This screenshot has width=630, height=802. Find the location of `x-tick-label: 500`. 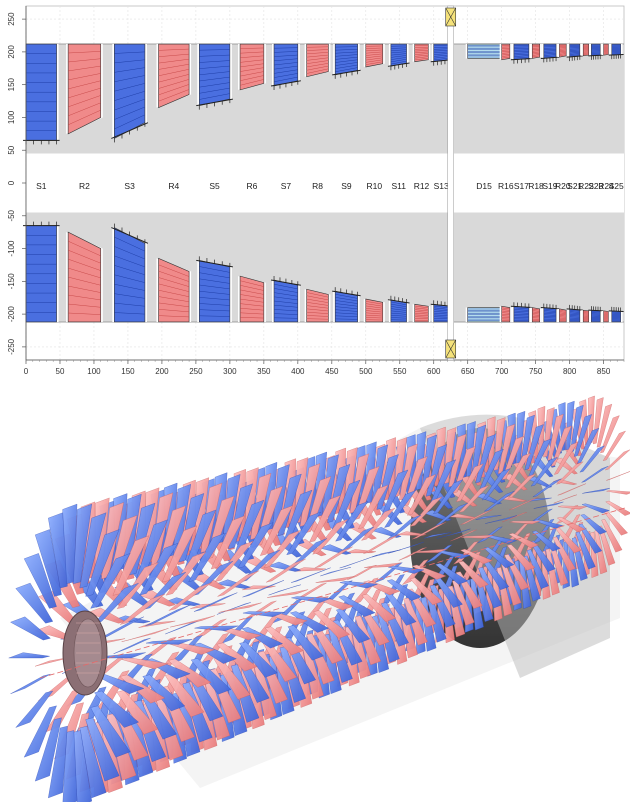

x-tick-label: 500 is located at coordinates (366, 371).